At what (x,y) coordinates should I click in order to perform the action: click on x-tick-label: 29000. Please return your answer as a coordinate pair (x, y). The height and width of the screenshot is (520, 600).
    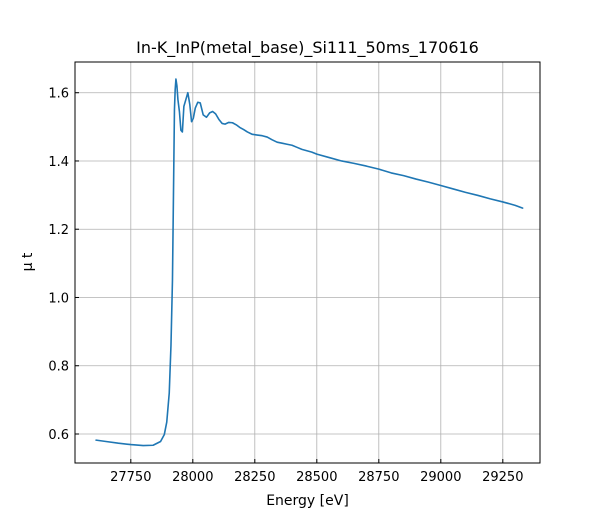
    Looking at the image, I should click on (440, 477).